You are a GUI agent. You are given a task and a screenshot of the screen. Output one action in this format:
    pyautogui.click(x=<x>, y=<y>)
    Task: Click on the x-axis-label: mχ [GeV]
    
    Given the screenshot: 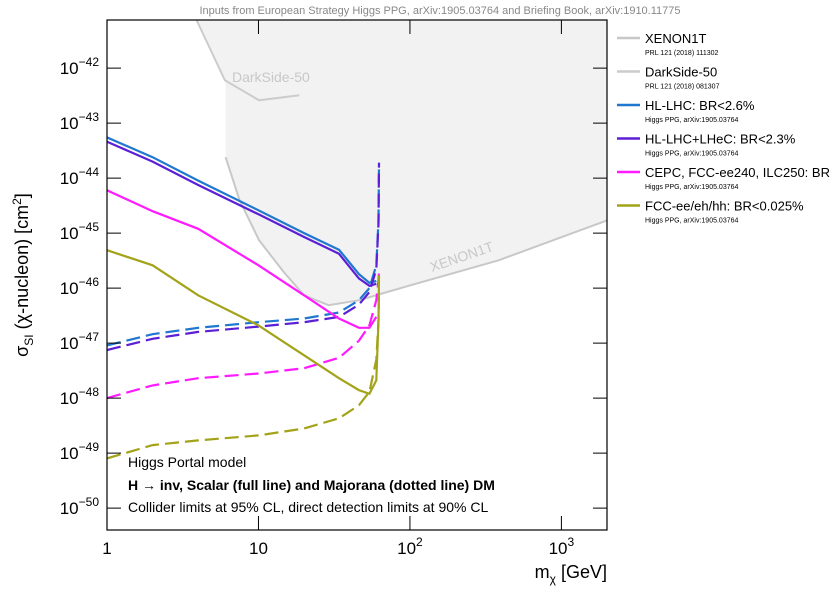 What is the action you would take?
    pyautogui.click(x=571, y=574)
    